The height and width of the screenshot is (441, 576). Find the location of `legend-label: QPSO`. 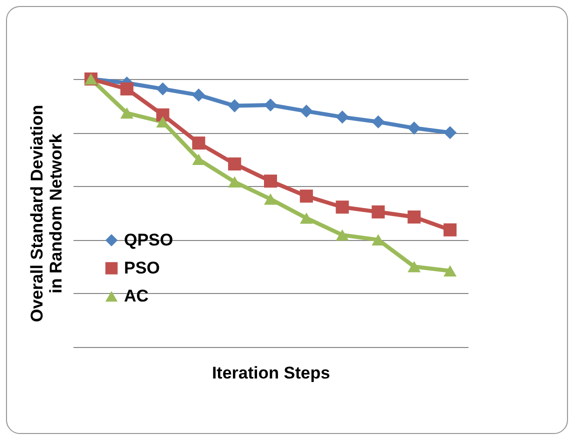

legend-label: QPSO is located at coordinates (149, 240).